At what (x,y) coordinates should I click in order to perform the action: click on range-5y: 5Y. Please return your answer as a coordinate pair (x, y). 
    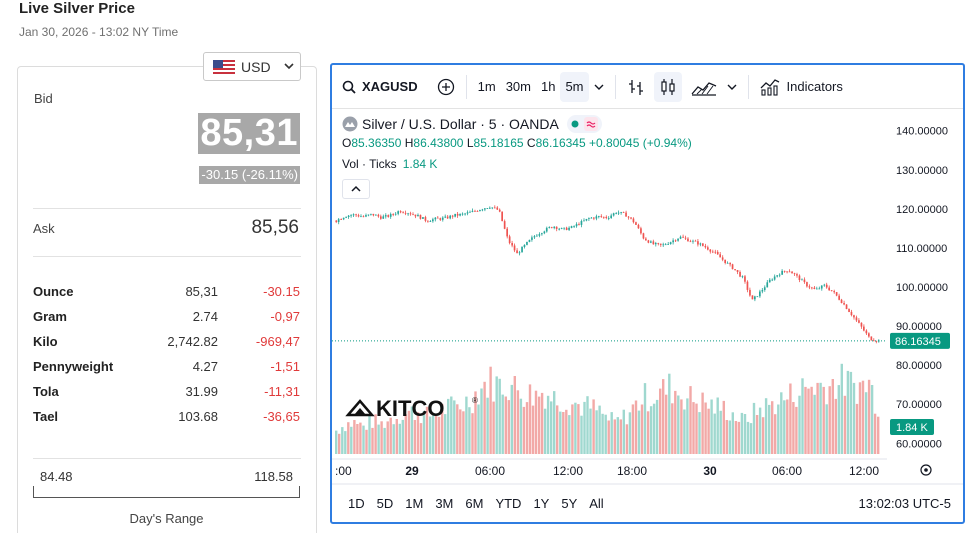
    Looking at the image, I should click on (569, 503).